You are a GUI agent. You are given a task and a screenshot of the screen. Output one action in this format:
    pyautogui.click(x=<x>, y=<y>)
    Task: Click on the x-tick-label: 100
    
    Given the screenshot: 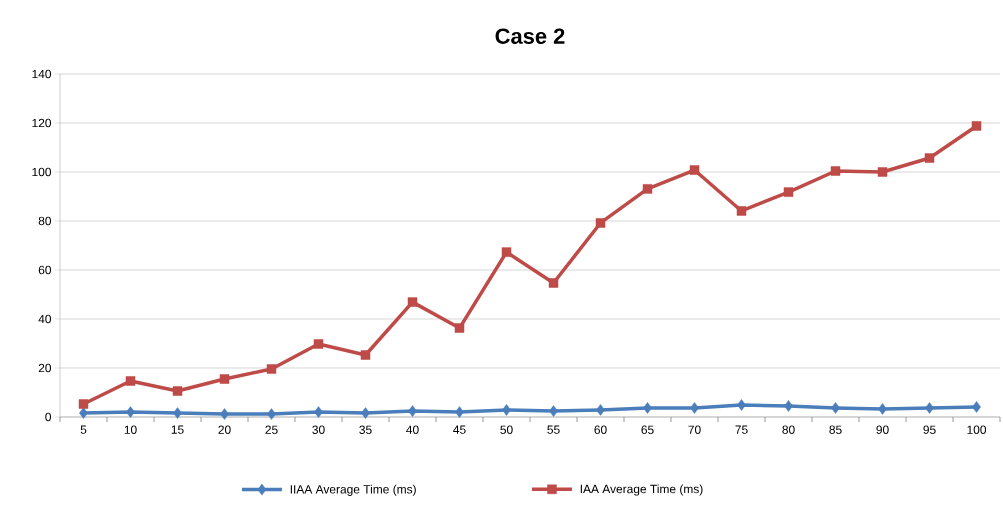 What is the action you would take?
    pyautogui.click(x=977, y=429)
    